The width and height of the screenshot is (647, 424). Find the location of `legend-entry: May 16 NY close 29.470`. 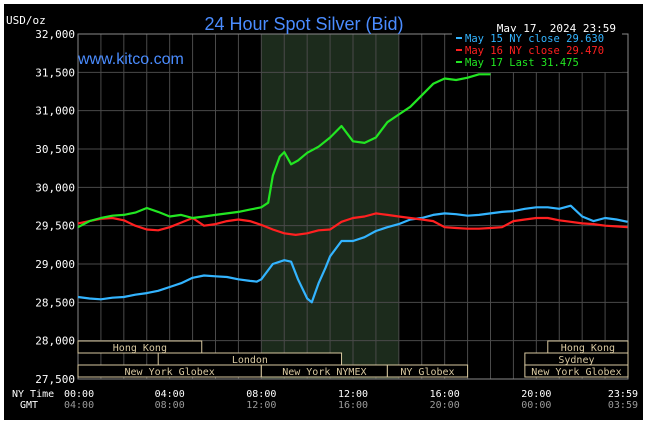

legend-entry: May 16 NY close 29.470 is located at coordinates (534, 51).